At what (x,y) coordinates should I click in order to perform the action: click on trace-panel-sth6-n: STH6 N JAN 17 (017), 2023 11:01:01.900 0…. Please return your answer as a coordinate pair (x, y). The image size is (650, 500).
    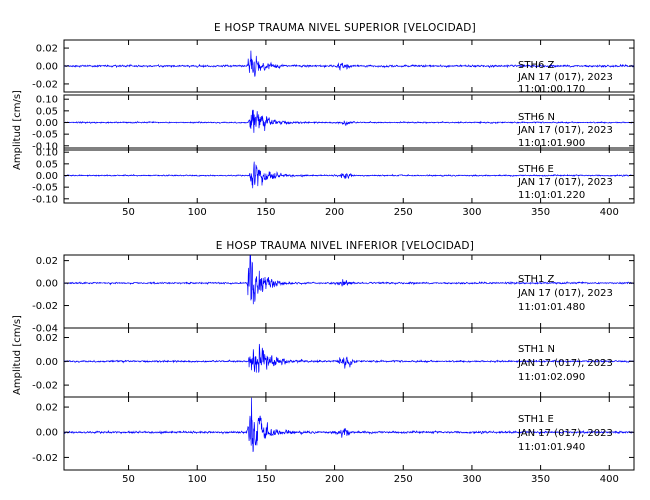
    Looking at the image, I should click on (333, 123).